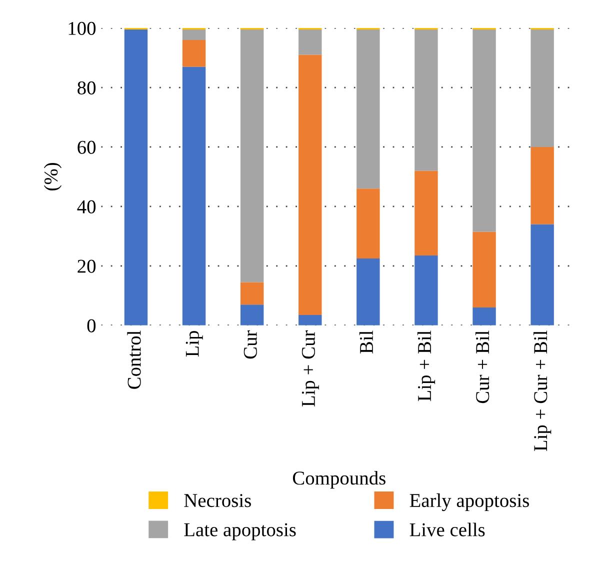  I want to click on x-tick-label: Control, so click(134, 359).